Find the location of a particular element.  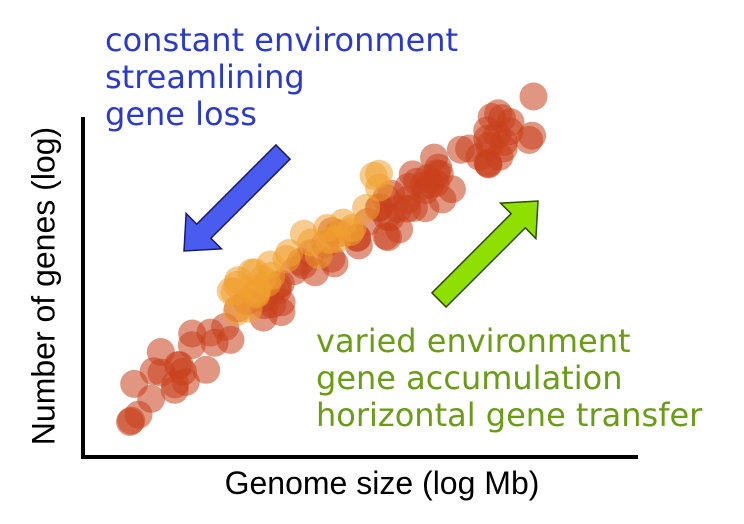

reduction-line-1: constant environment is located at coordinates (282, 40).